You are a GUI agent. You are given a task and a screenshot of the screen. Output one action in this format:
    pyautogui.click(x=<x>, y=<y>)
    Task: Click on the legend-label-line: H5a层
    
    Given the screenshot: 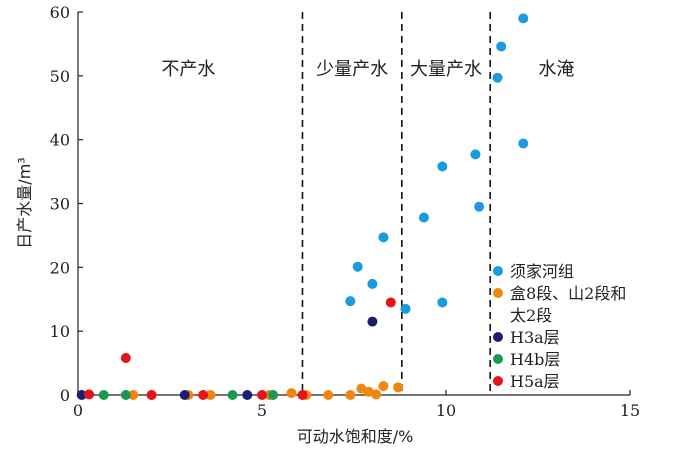 What is the action you would take?
    pyautogui.click(x=535, y=381)
    